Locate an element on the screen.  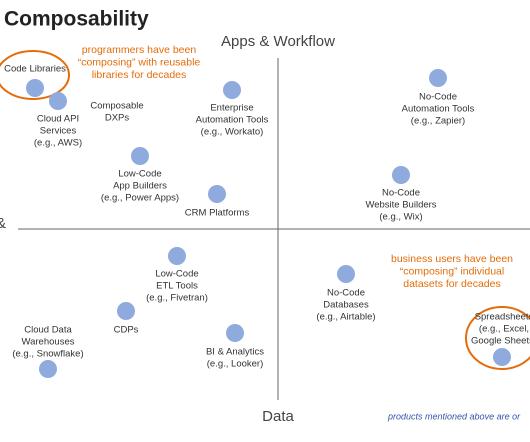
node-label: (e.g., Zapier) is located at coordinates (438, 121).